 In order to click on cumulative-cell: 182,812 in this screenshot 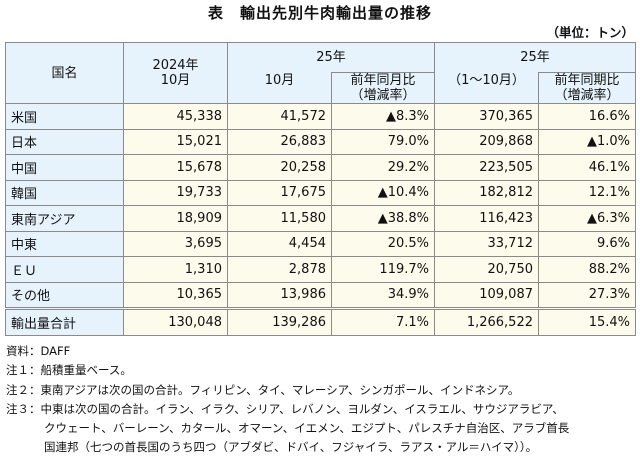, I will do `click(486, 192)`.